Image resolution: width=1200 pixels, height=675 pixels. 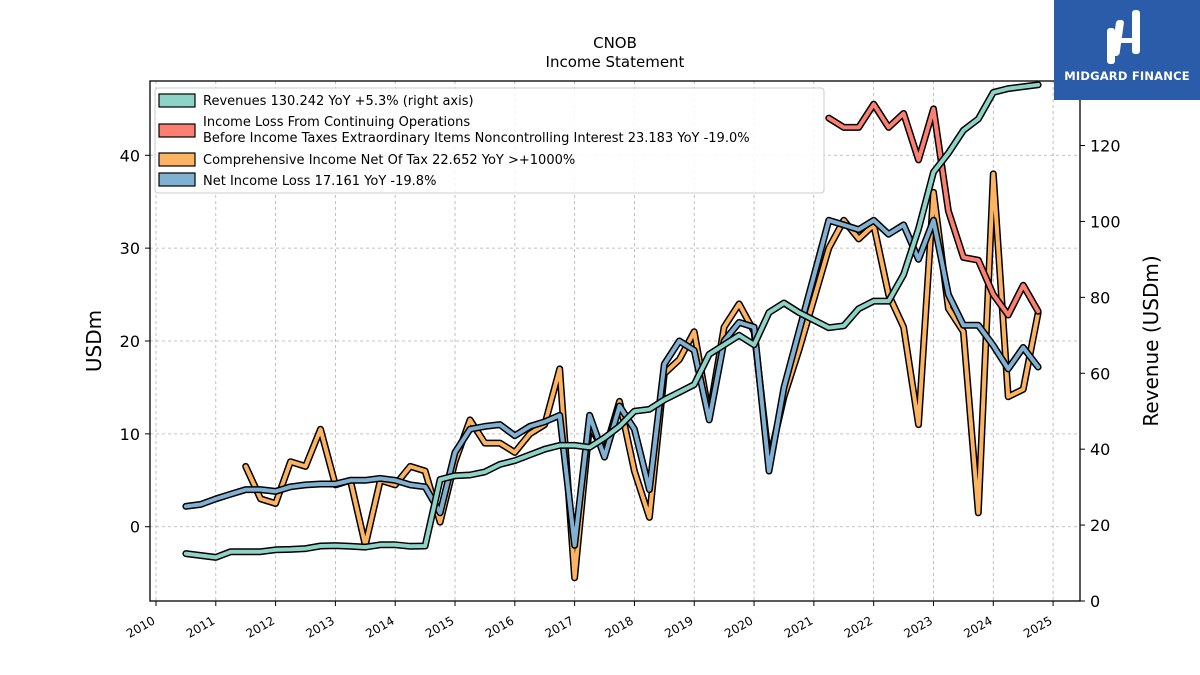 What do you see at coordinates (1105, 221) in the screenshot?
I see `y-tick-label-right: 100` at bounding box center [1105, 221].